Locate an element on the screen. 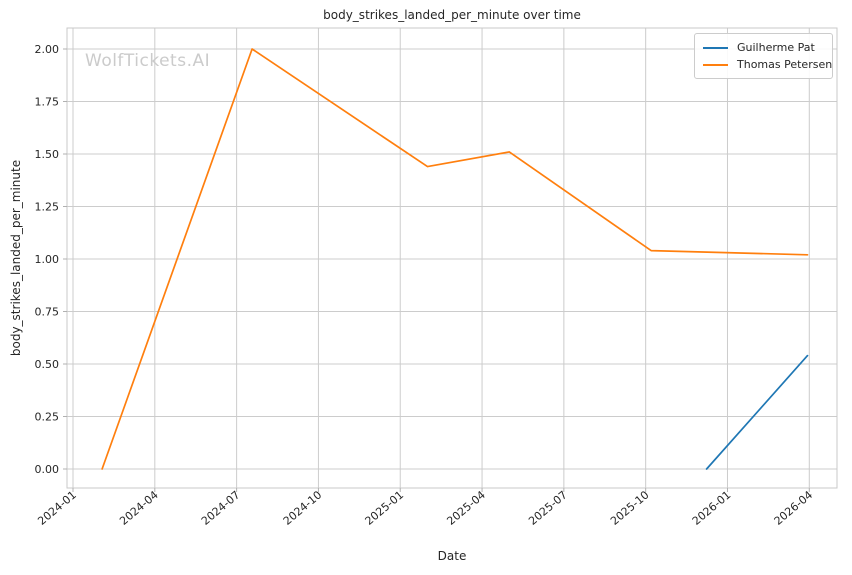 This screenshot has height=575, width=852. x-tick-label: 2024-04 is located at coordinates (139, 508).